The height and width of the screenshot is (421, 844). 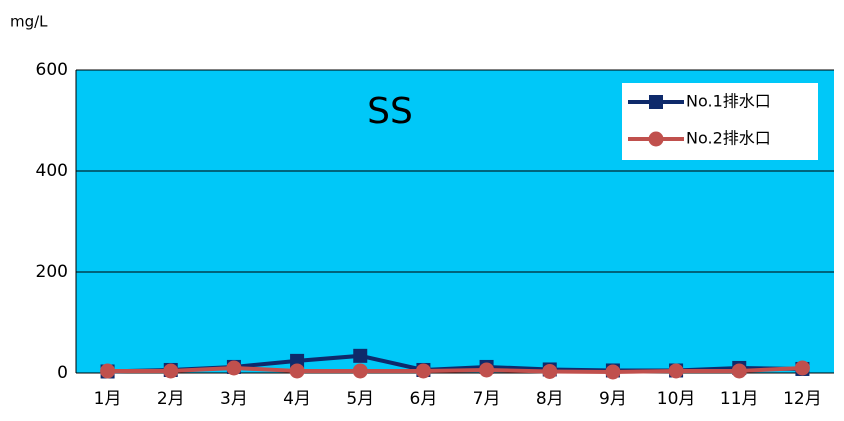 What do you see at coordinates (390, 111) in the screenshot?
I see `chart-title: SS` at bounding box center [390, 111].